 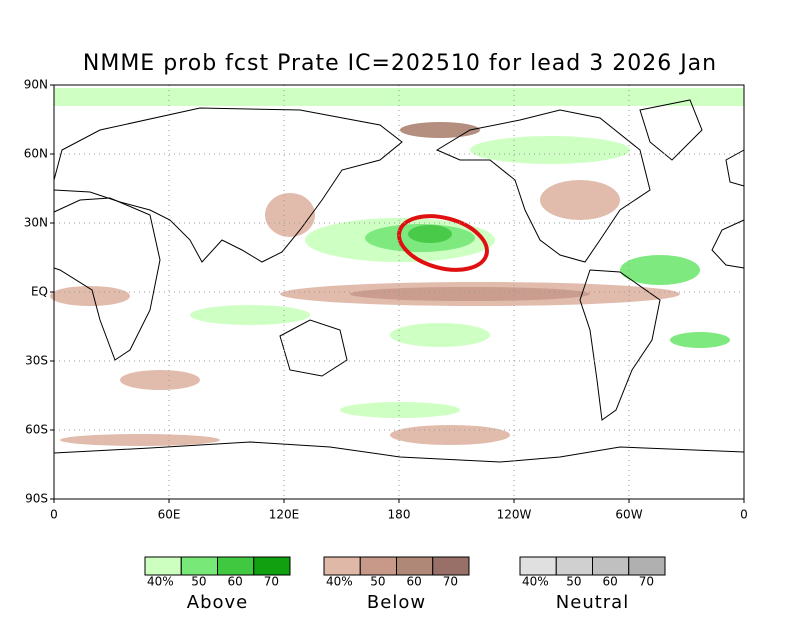 What do you see at coordinates (36, 85) in the screenshot?
I see `lat-label: 90N` at bounding box center [36, 85].